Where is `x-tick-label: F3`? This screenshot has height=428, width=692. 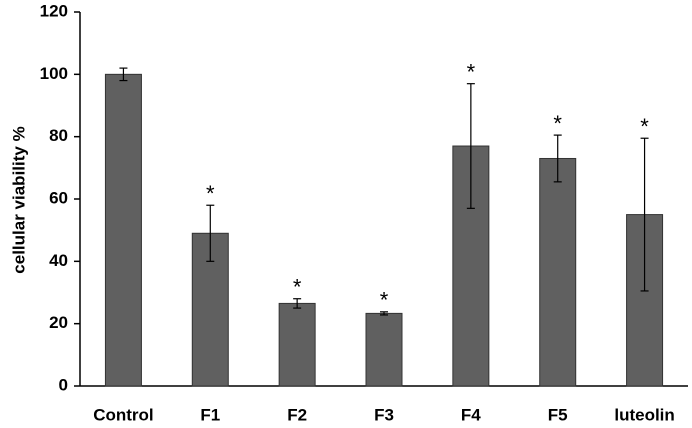 x-tick-label: F3 is located at coordinates (384, 414).